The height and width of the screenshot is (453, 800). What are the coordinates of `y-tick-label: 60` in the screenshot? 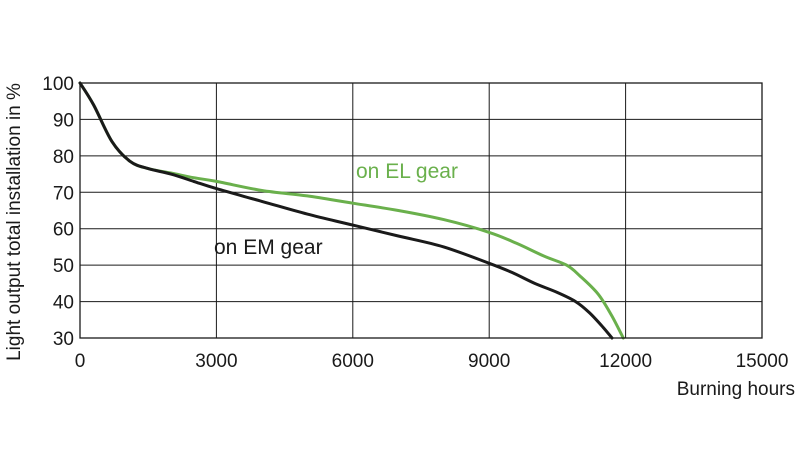 It's located at (63, 230).